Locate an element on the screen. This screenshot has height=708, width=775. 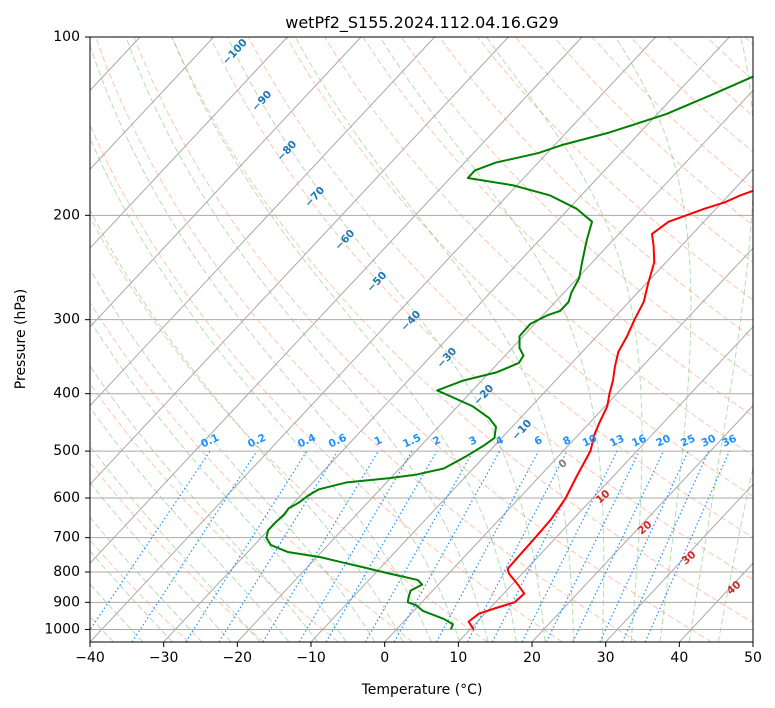
y-tick-label: 700 is located at coordinates (66, 538).